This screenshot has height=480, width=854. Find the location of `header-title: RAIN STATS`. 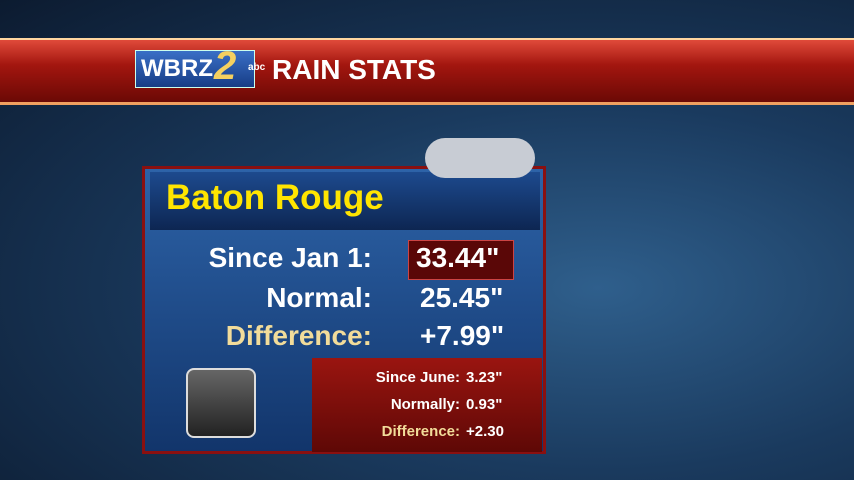

header-title: RAIN STATS is located at coordinates (354, 69).